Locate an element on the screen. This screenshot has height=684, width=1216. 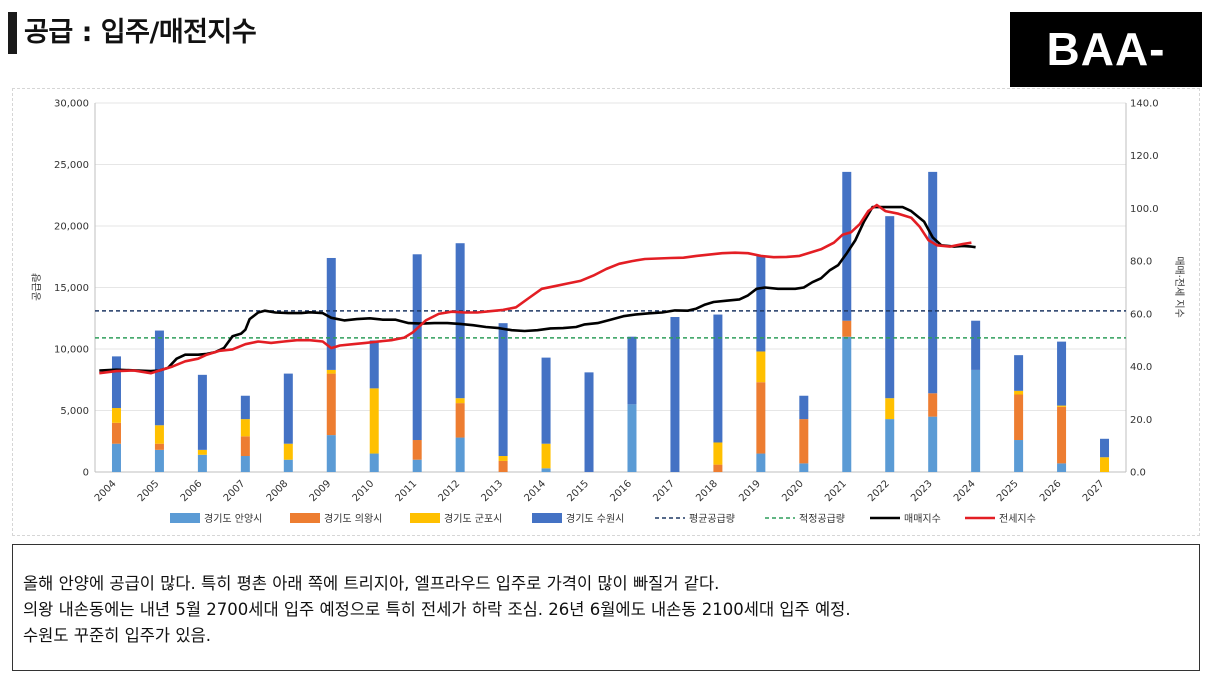
legend-suwon-label: 경기도 수원시 is located at coordinates (595, 518).